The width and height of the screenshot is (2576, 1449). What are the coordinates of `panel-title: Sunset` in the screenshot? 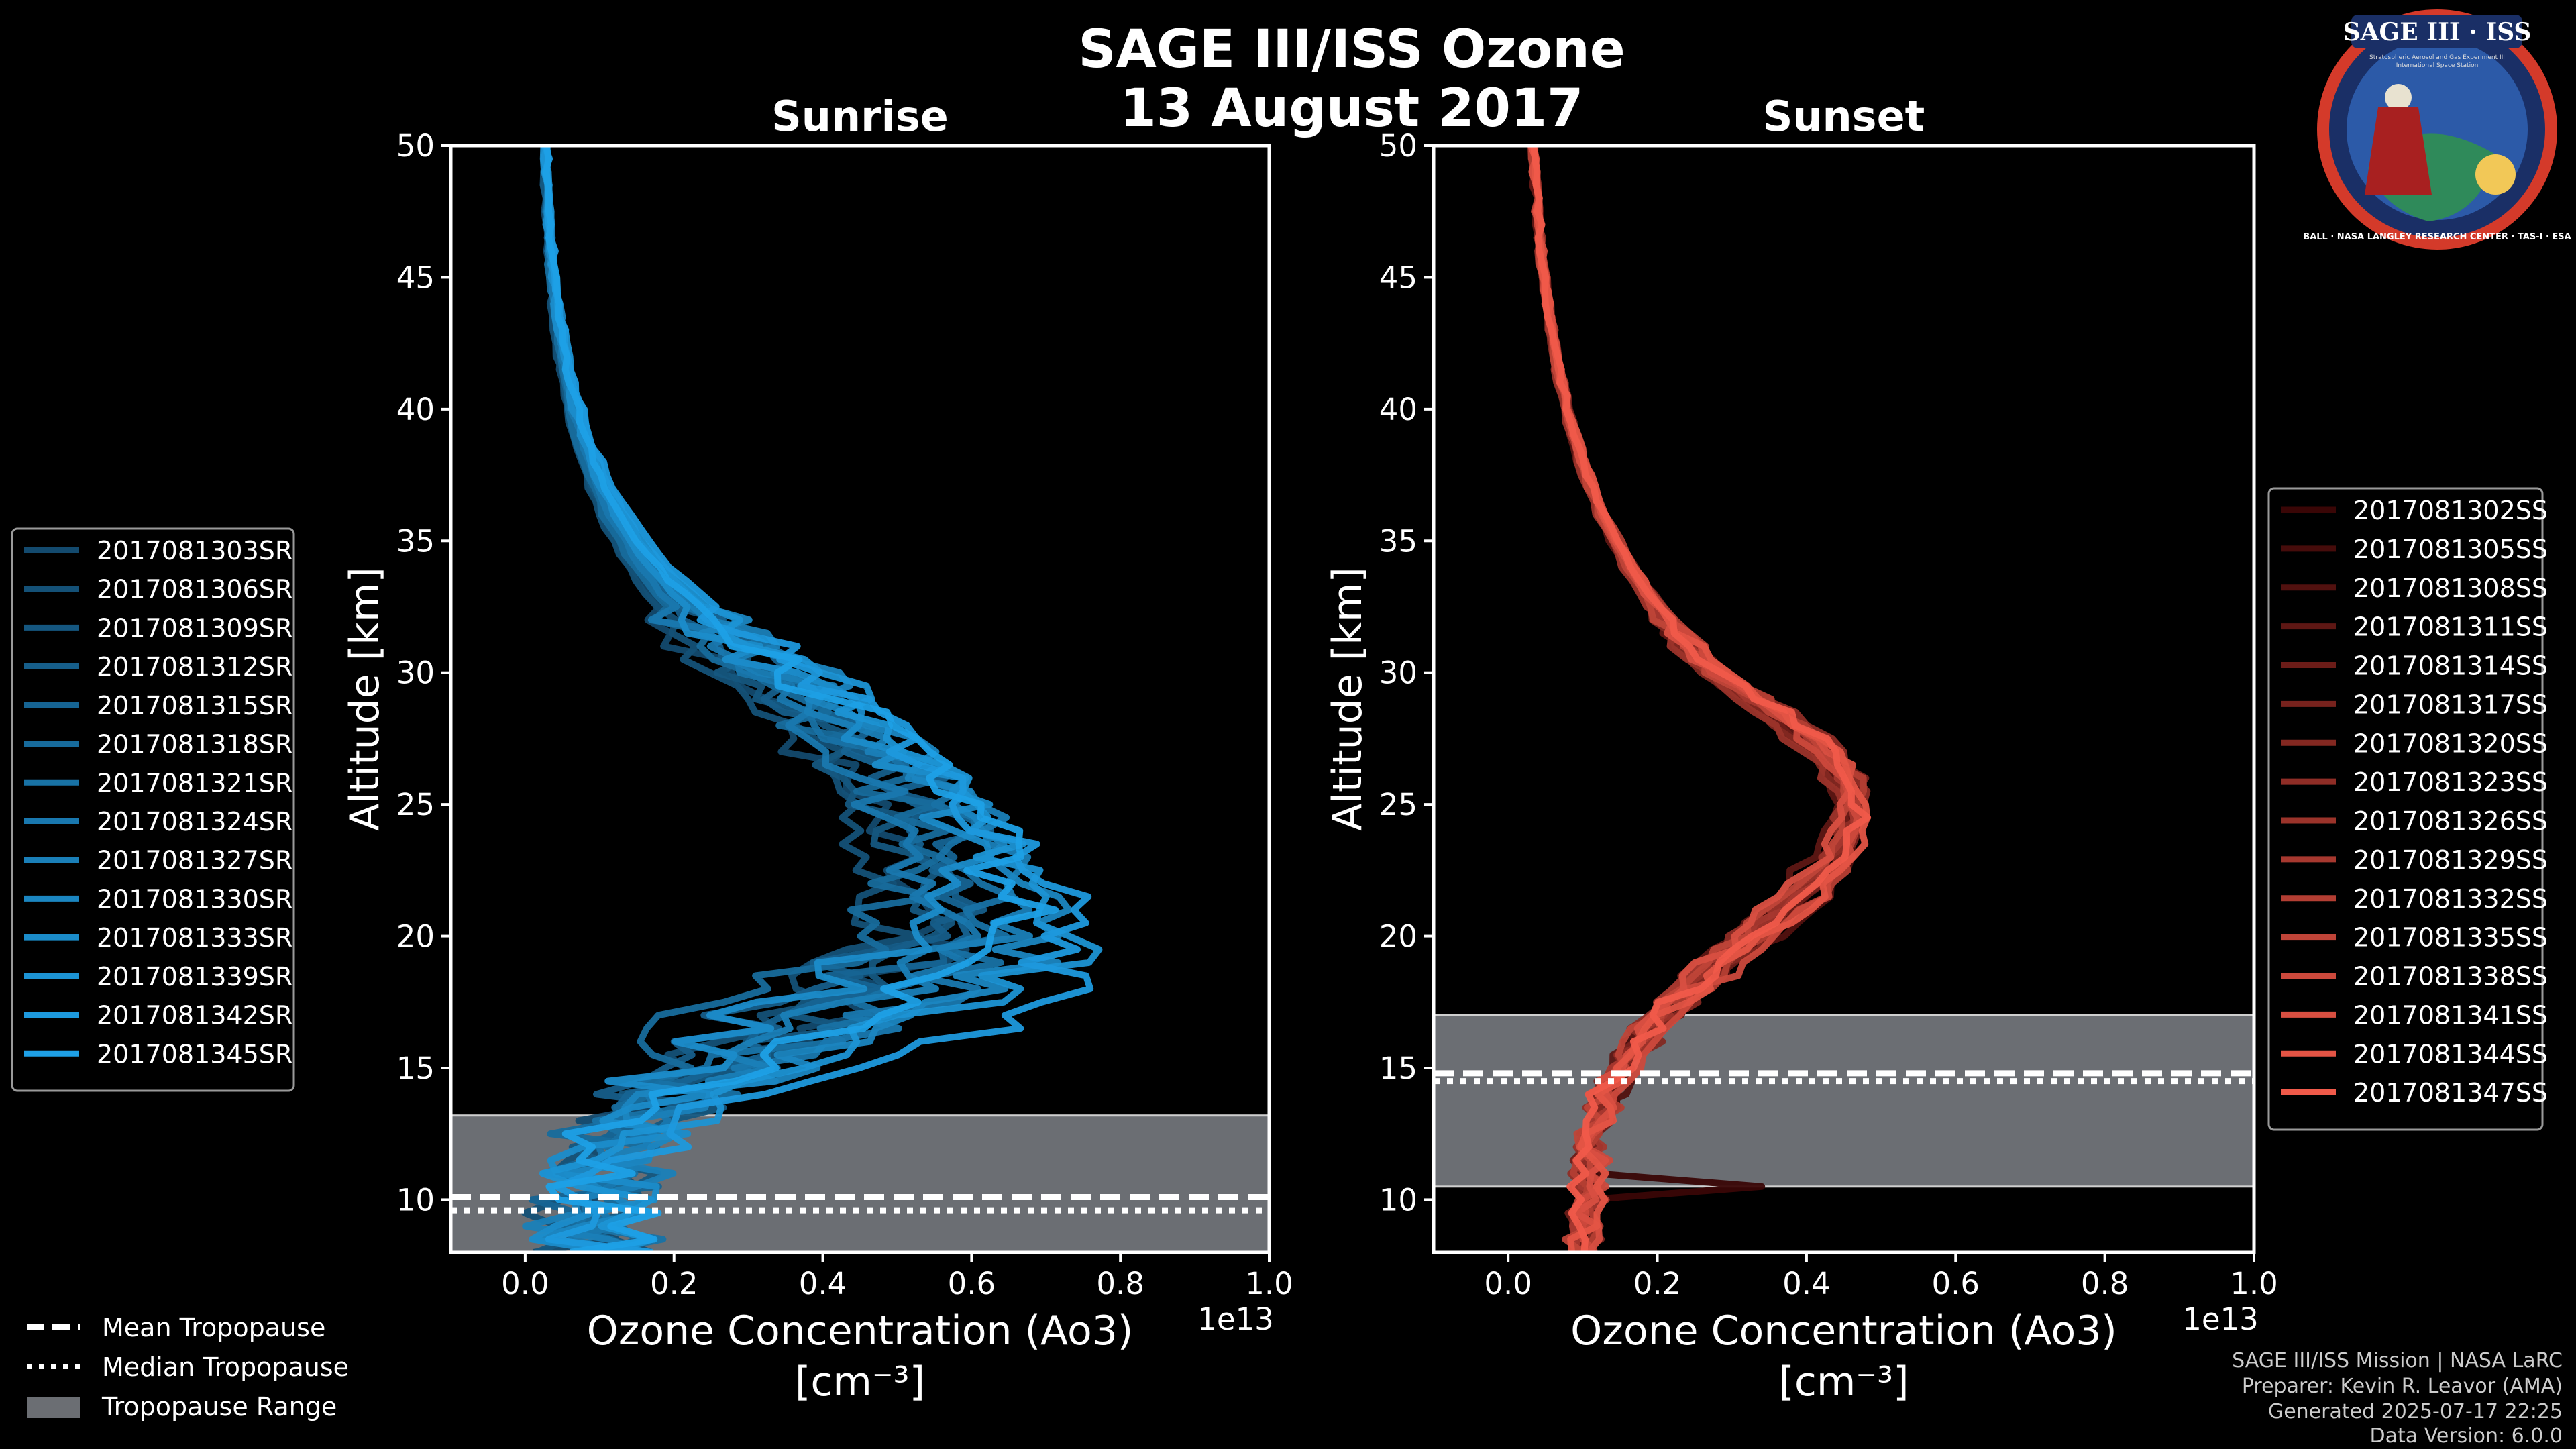 It's located at (1844, 116).